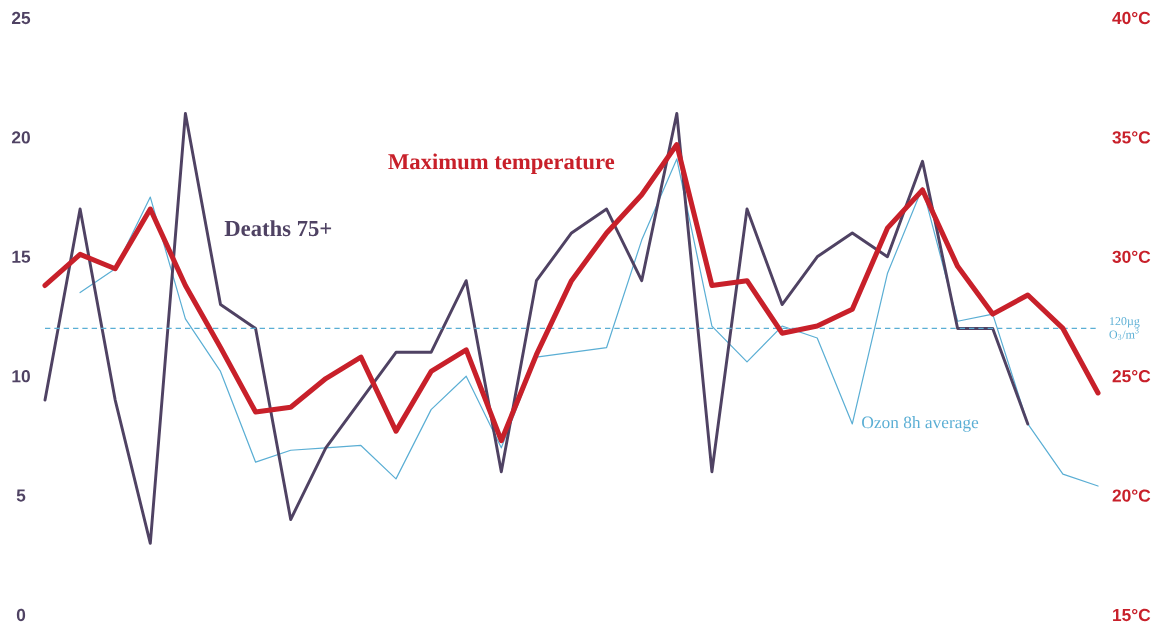  I want to click on series-label: Deaths 75+, so click(278, 228).